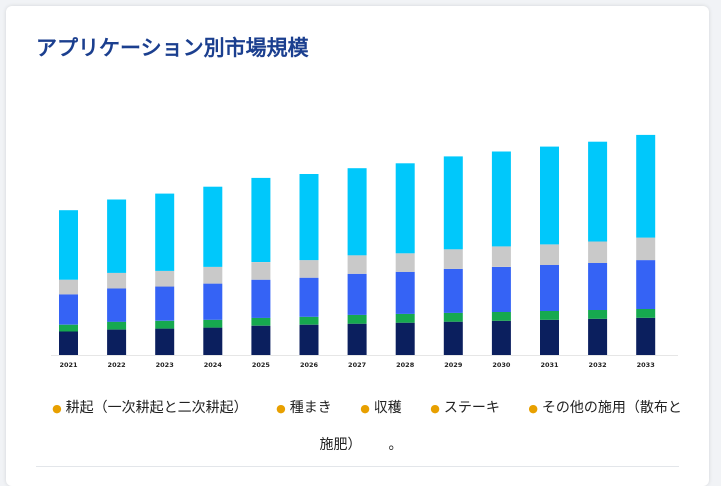 This screenshot has width=721, height=486. I want to click on bar-segment-2027-s4, so click(357, 212).